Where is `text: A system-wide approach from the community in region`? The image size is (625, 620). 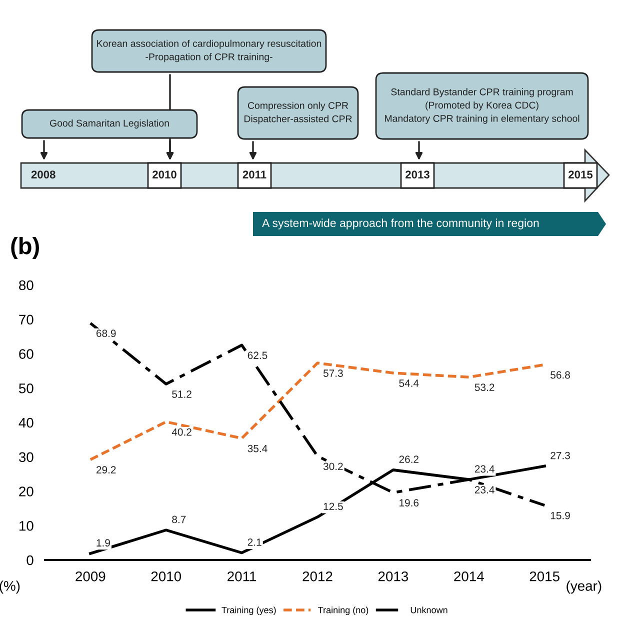
text: A system-wide approach from the community in region is located at coordinates (400, 224).